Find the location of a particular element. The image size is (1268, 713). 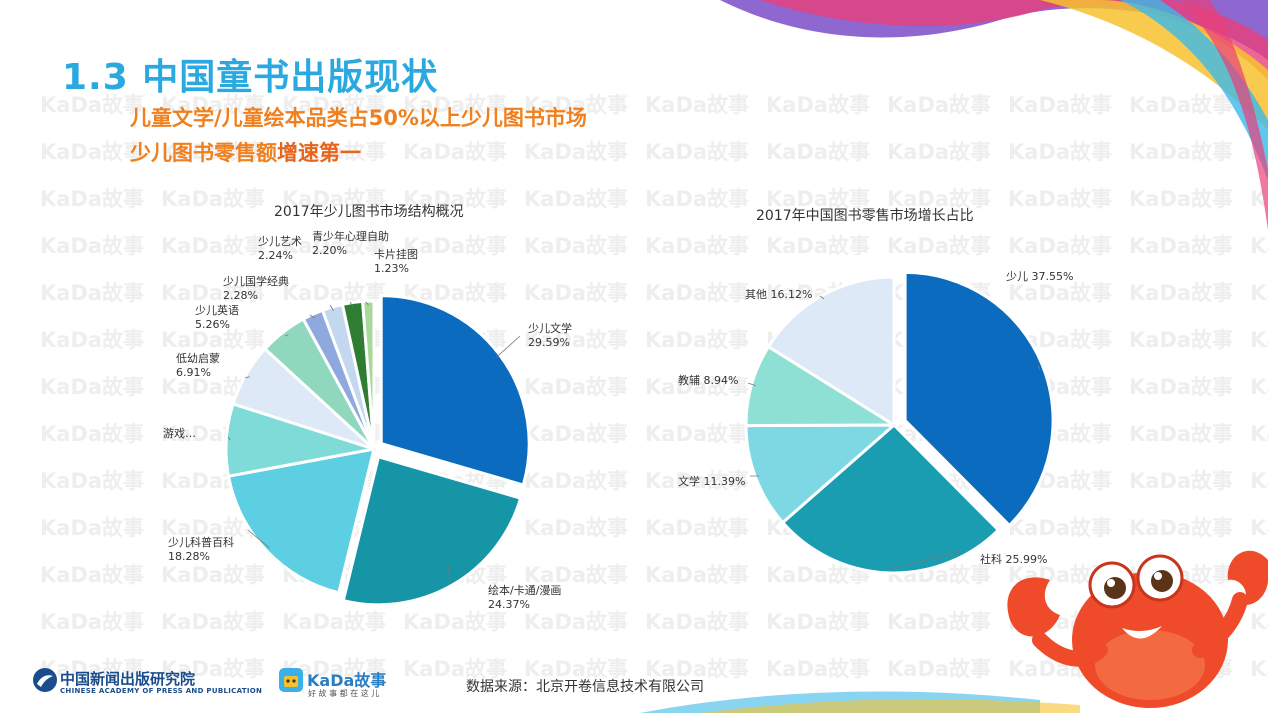

kada-brand-tagline: 好 故 事 都 在 这 儿 is located at coordinates (344, 693).